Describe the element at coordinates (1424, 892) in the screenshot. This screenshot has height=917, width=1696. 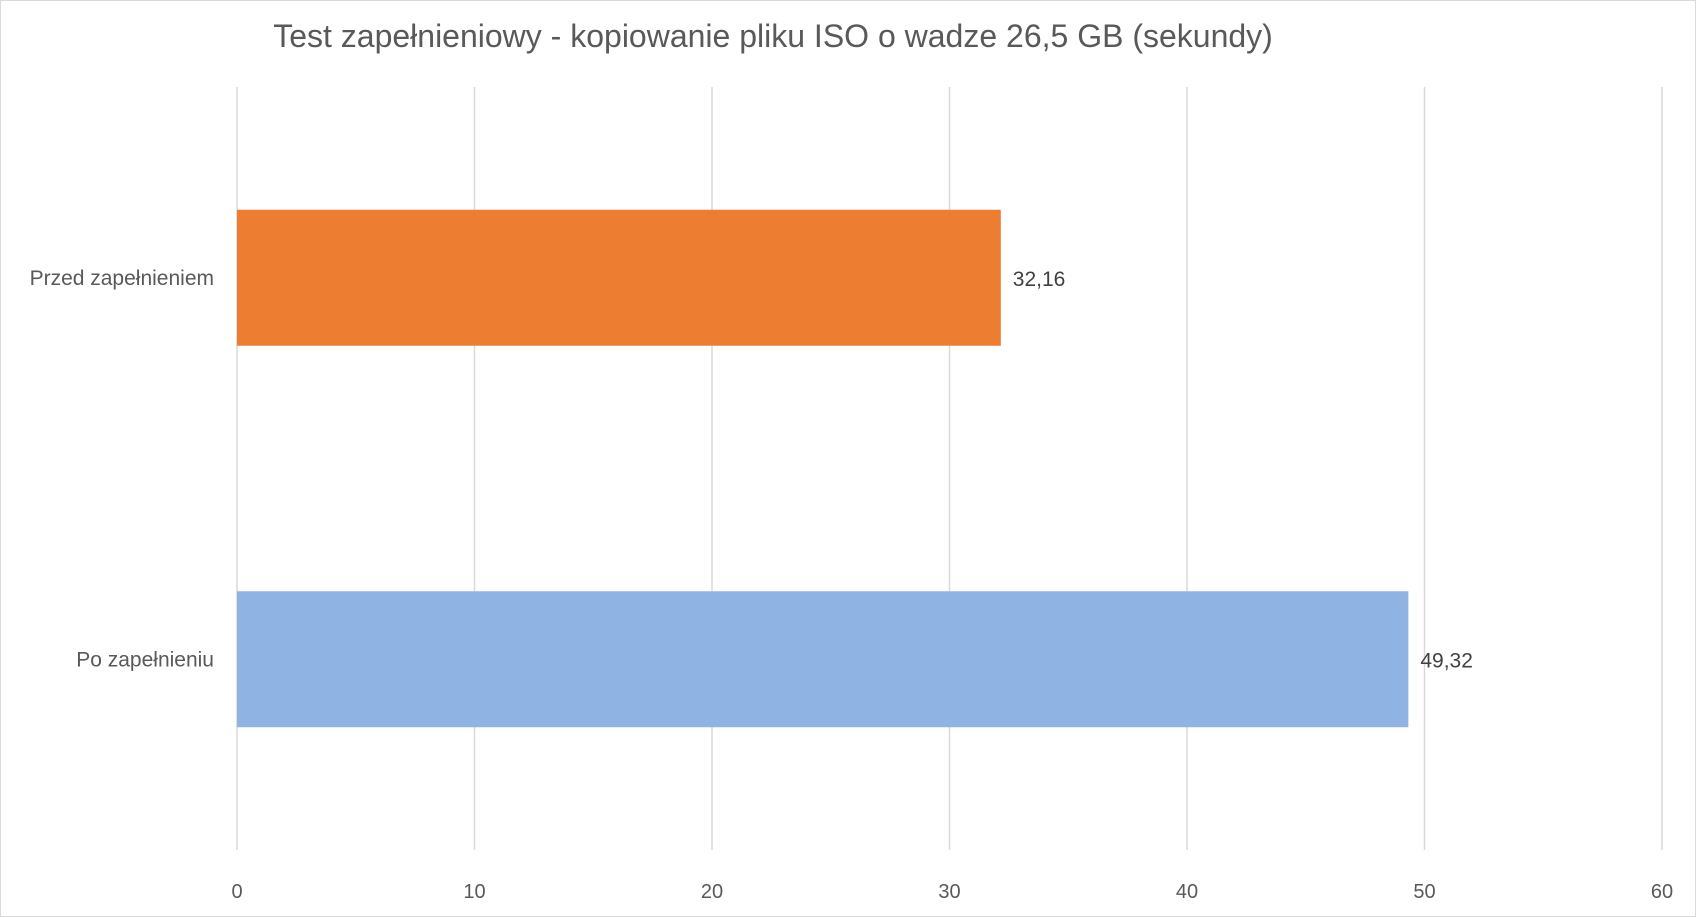
I see `x-tick-label: 50` at that location.